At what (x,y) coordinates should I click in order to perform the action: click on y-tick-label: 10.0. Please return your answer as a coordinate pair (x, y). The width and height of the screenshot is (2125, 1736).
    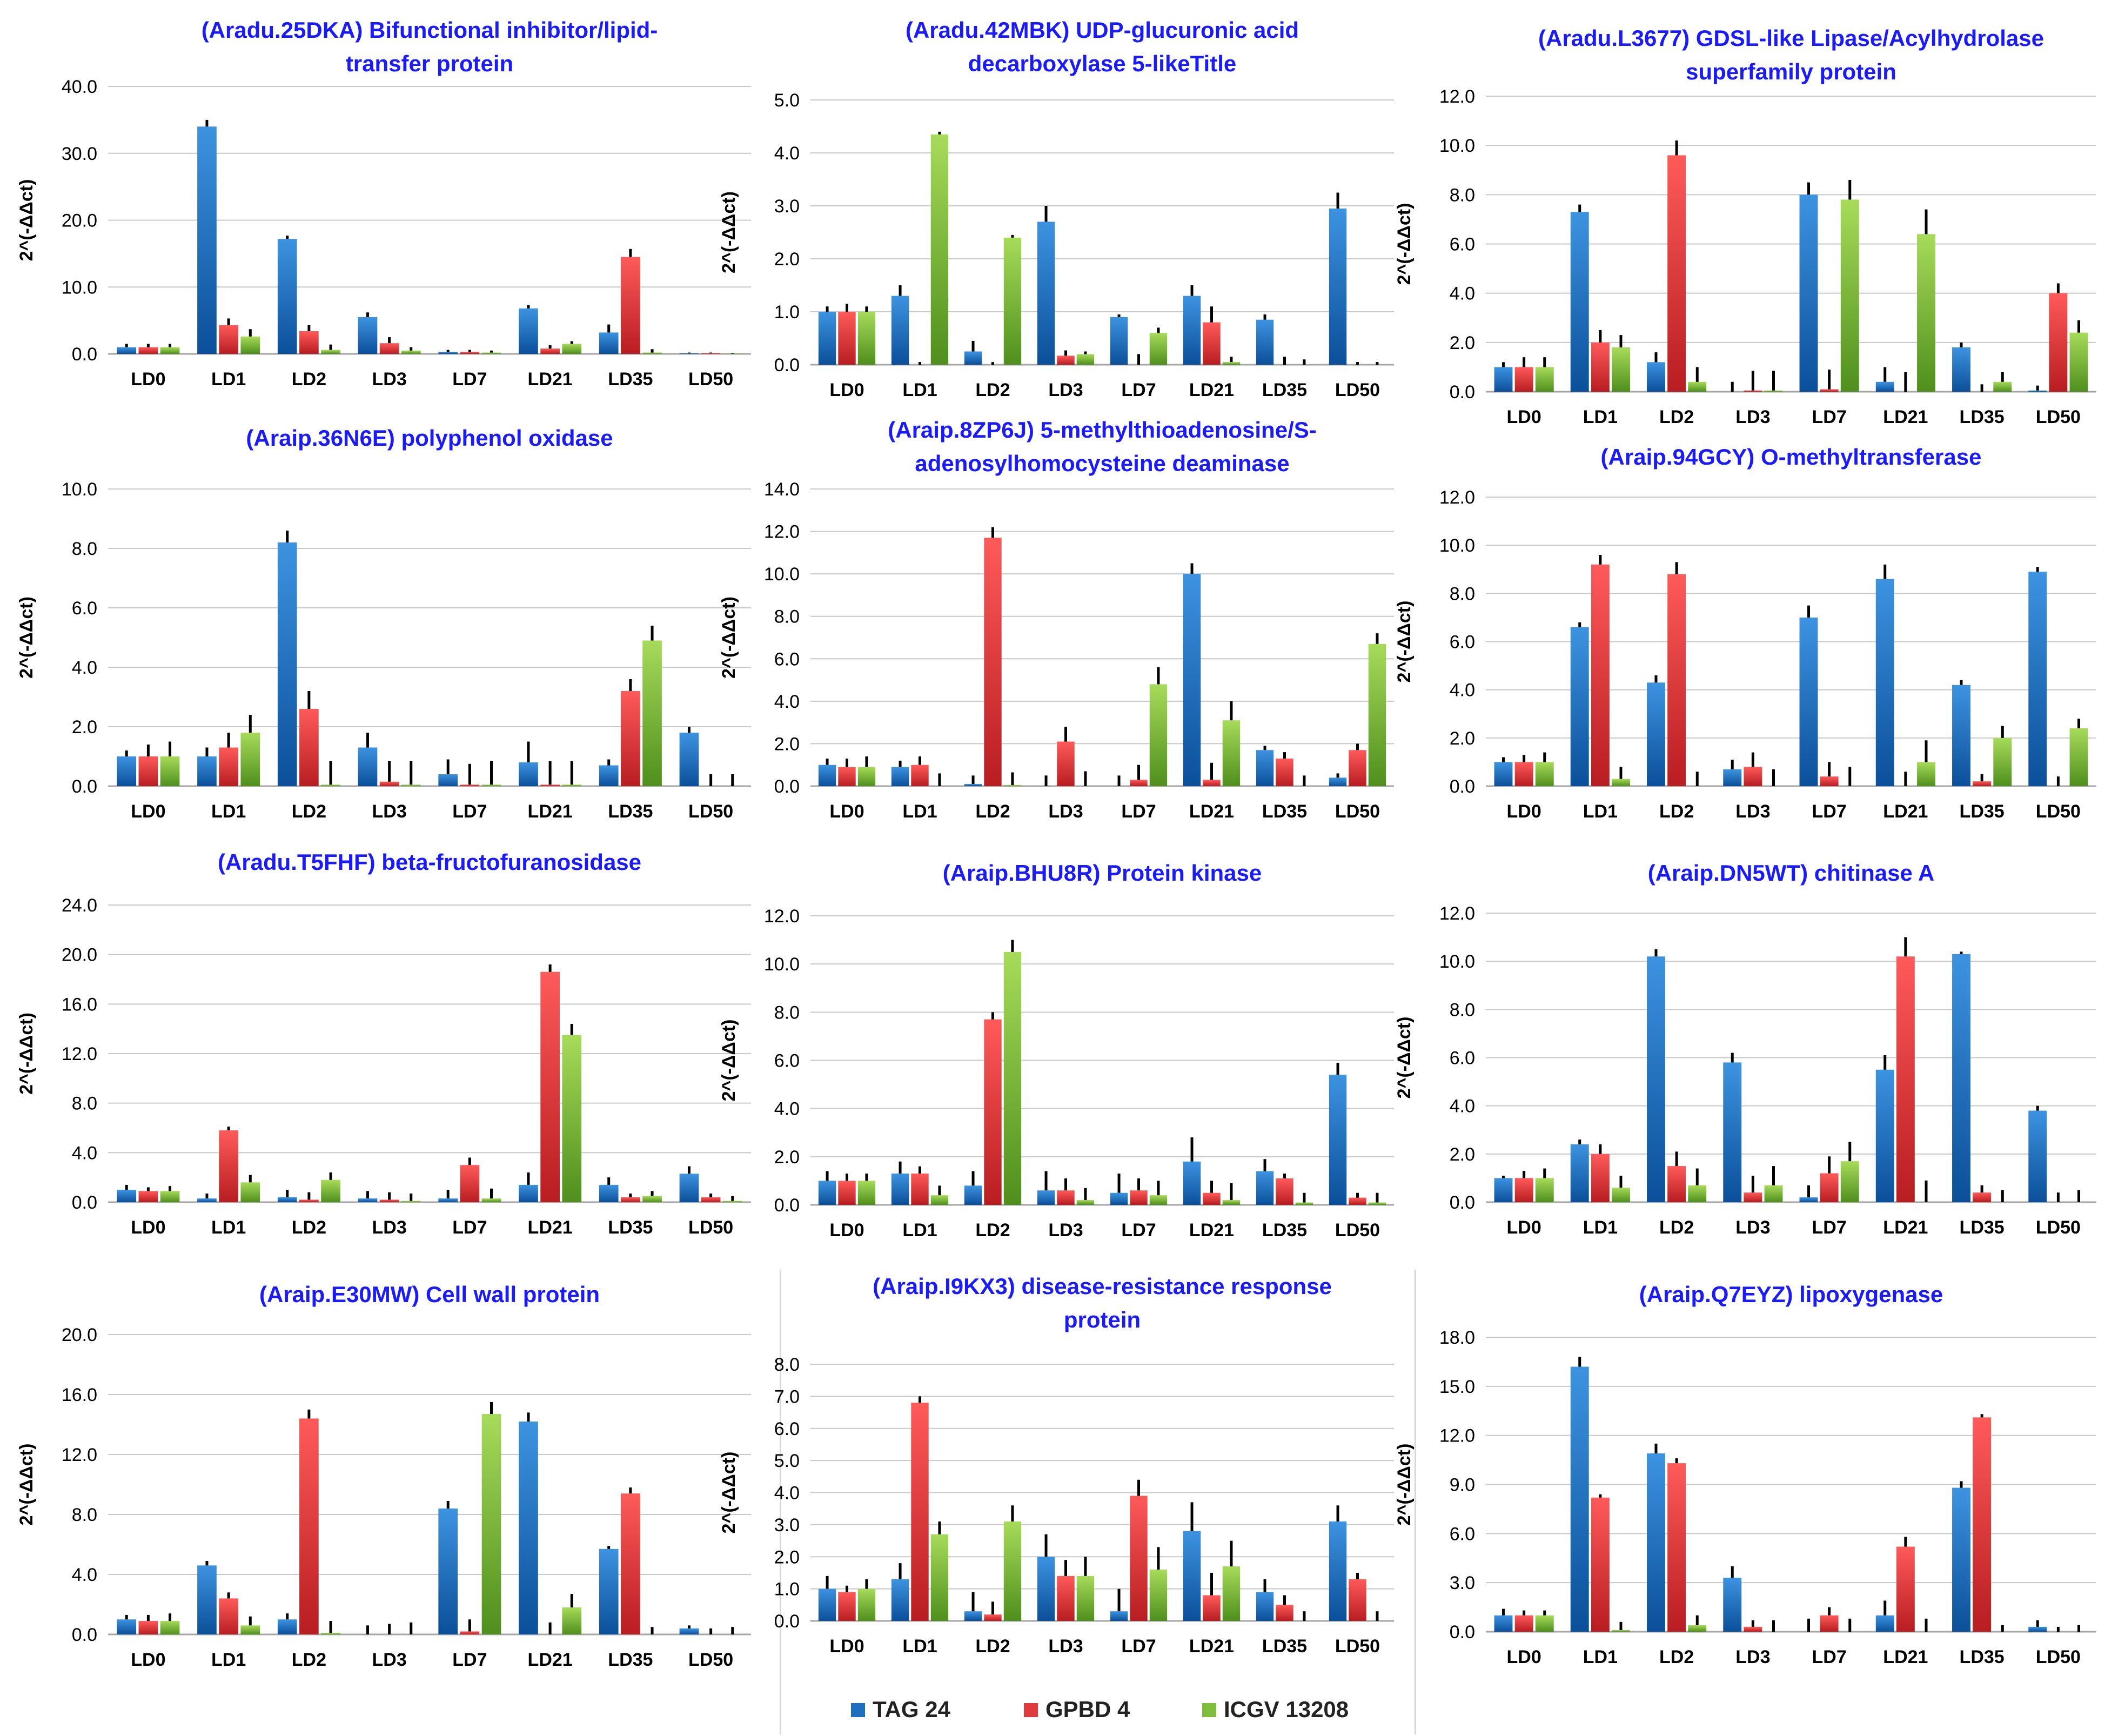
    Looking at the image, I should click on (1457, 146).